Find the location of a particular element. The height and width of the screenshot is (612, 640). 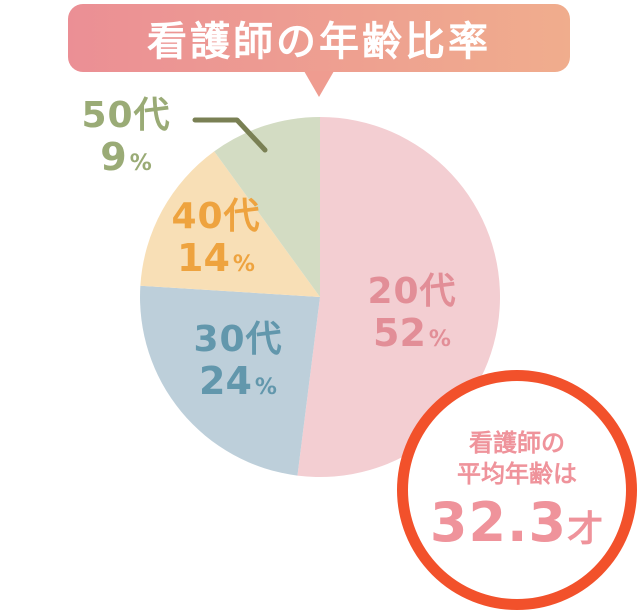

slice-name: 50代 is located at coordinates (126, 115).